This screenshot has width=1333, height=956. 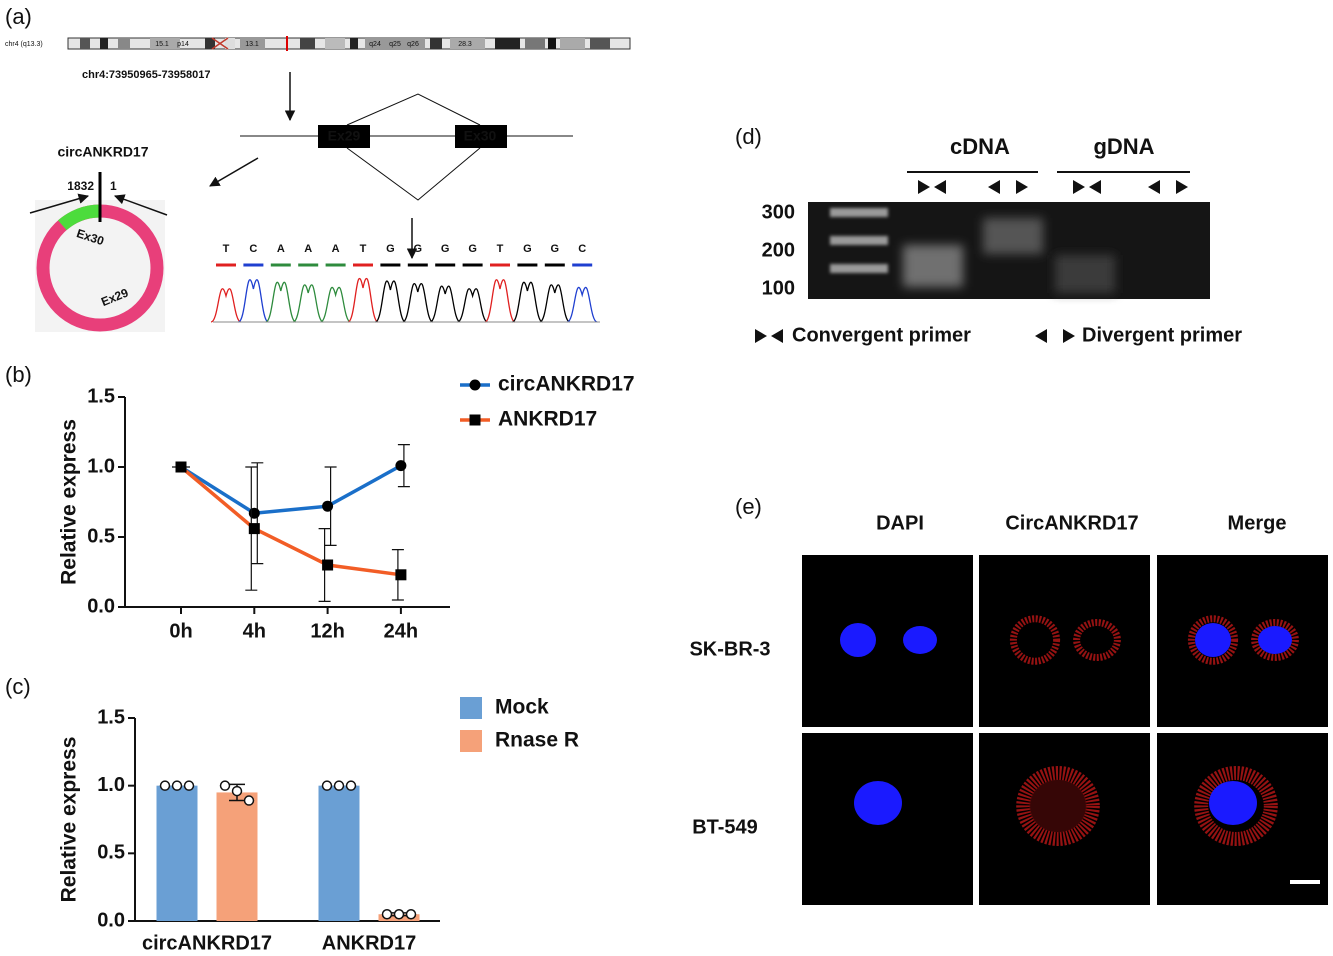 What do you see at coordinates (729, 649) in the screenshot?
I see `row-label: SK-BR-3` at bounding box center [729, 649].